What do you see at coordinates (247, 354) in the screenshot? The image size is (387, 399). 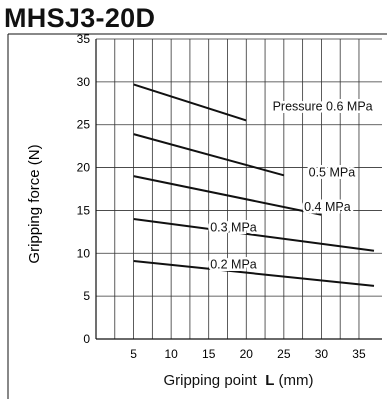 I see `x-tick-label: 20` at bounding box center [247, 354].